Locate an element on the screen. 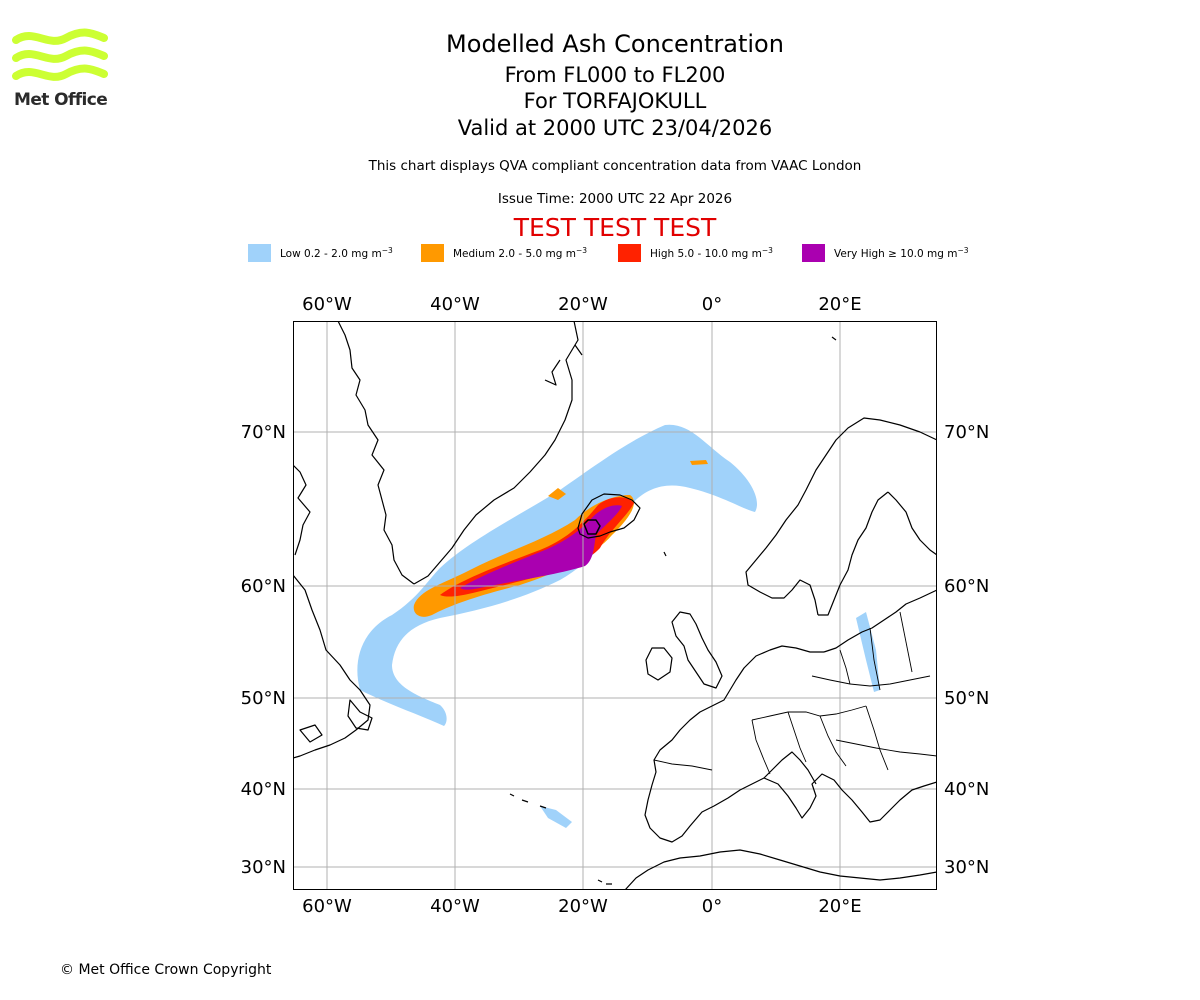 Image resolution: width=1200 pixels, height=1000 pixels. flight-level-range: From FL000 to FL200 is located at coordinates (615, 75).